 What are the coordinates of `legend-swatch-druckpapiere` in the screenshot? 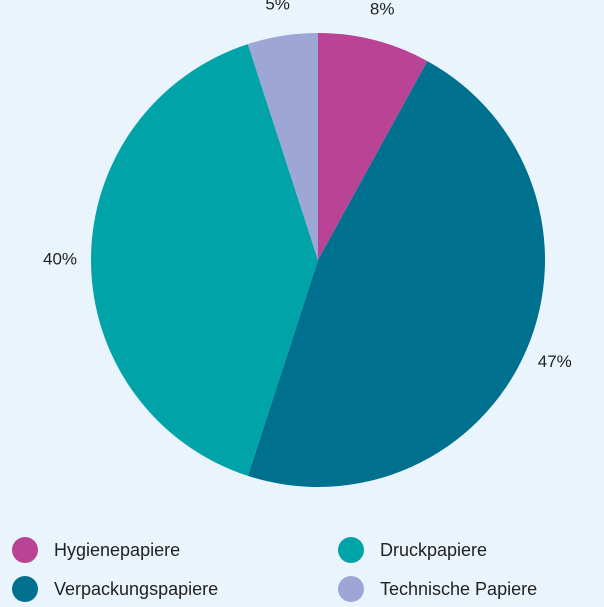 It's located at (351, 550).